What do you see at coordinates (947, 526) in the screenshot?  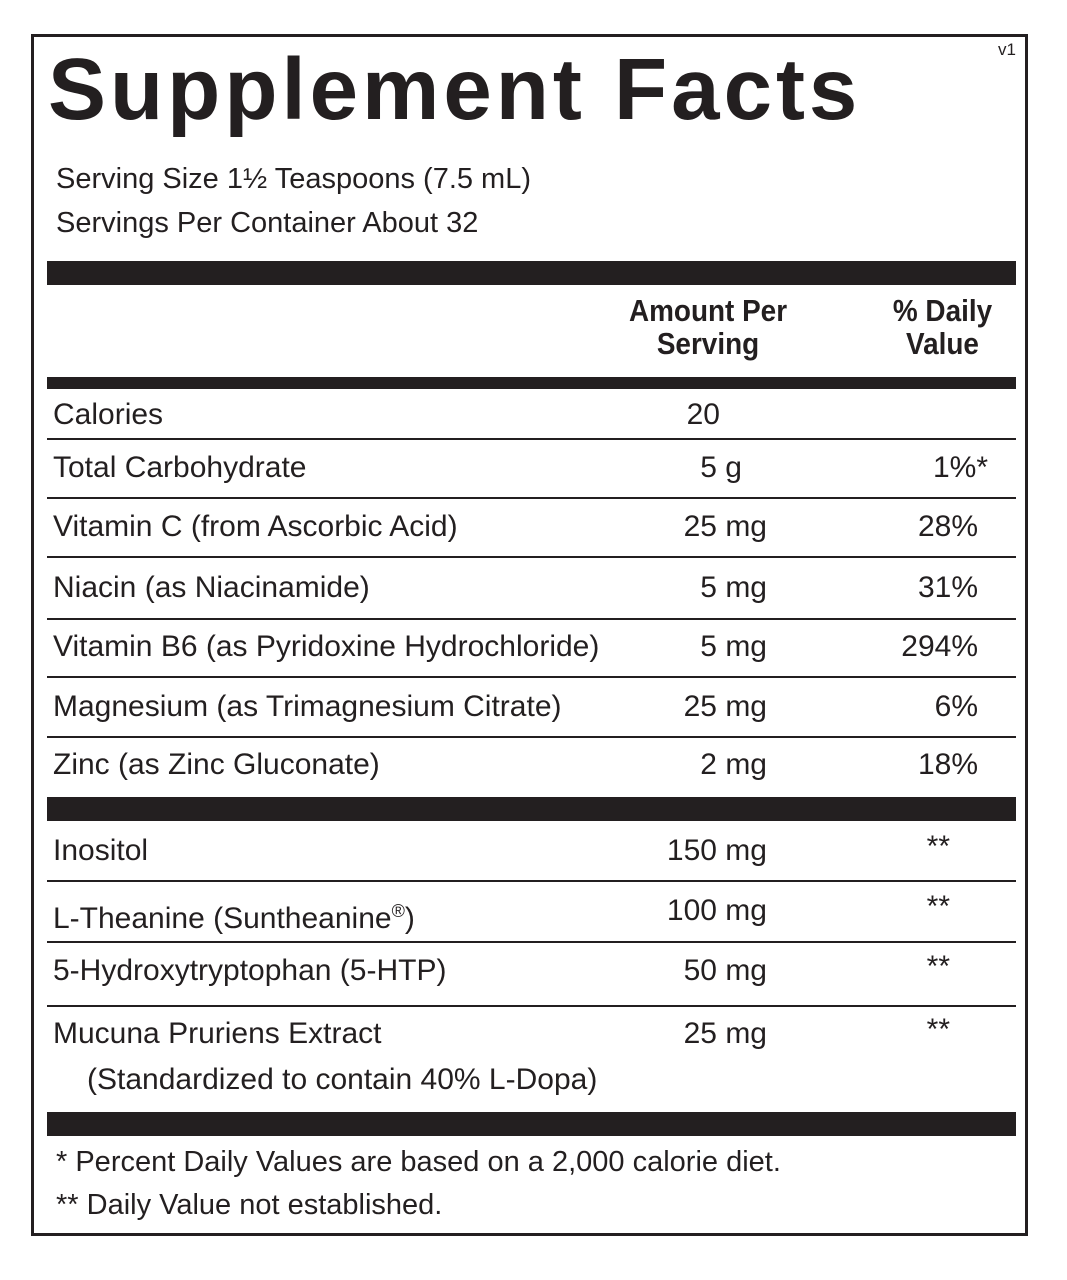 I see `nutrient-dv: 28%` at bounding box center [947, 526].